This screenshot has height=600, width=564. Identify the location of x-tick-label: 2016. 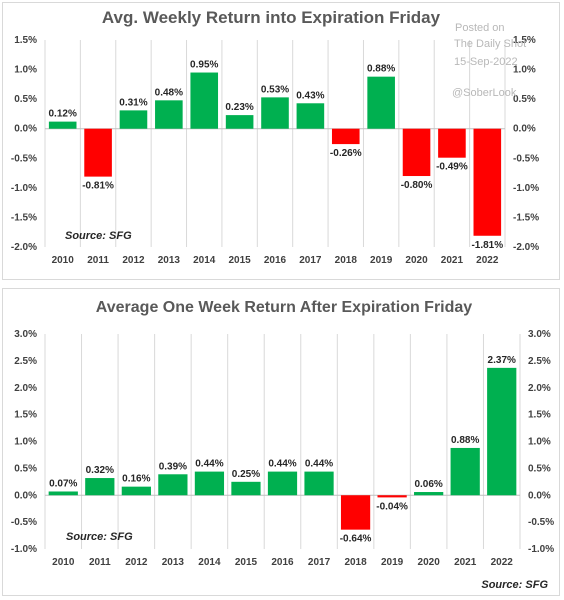
(282, 562).